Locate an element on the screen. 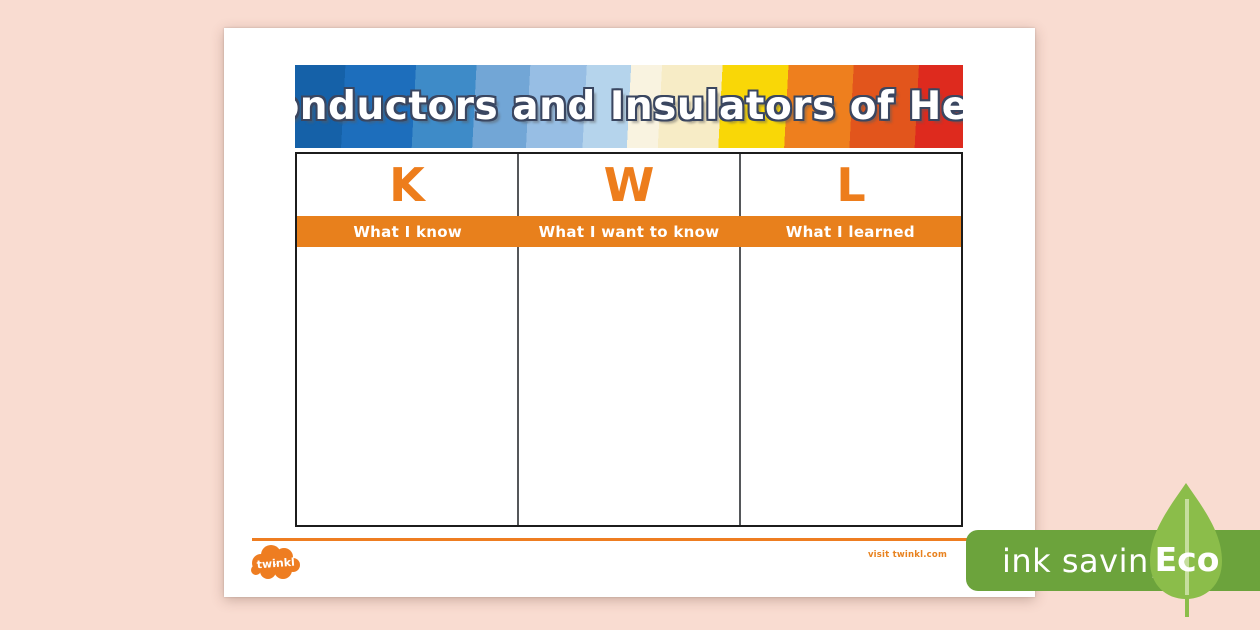 The width and height of the screenshot is (1260, 630). kwl-letter-cell-w: W is located at coordinates (630, 185).